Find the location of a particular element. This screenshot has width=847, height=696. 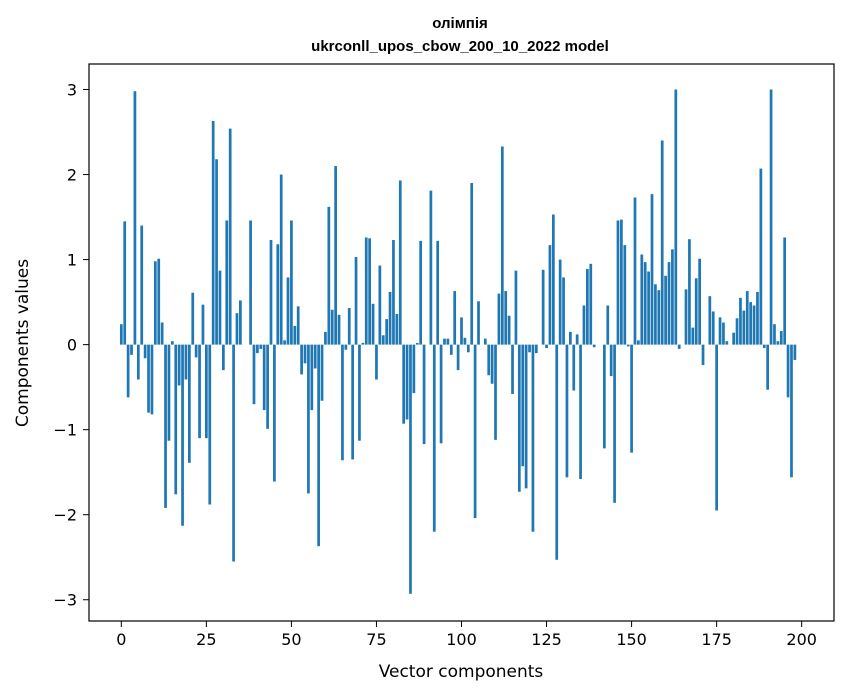

y-tick-label: 1 is located at coordinates (72, 260).